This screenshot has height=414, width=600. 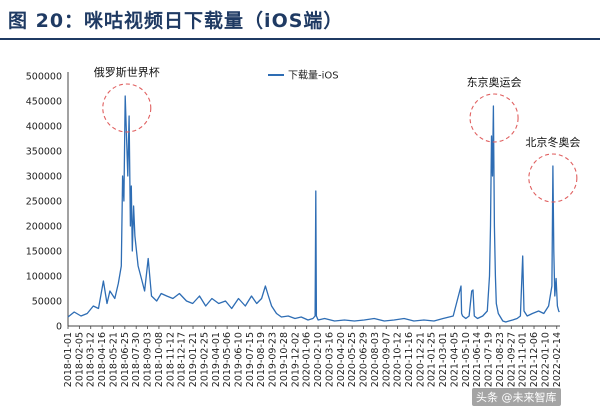 I want to click on x-tick-label: 2021-11-01, so click(x=523, y=359).